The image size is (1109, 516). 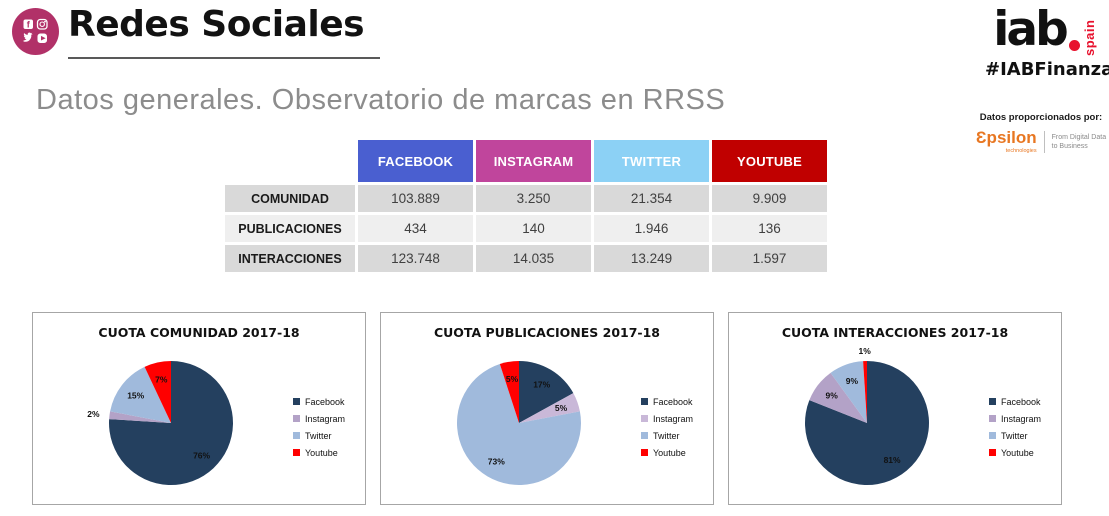 I want to click on logo-circle-background, so click(x=35, y=31).